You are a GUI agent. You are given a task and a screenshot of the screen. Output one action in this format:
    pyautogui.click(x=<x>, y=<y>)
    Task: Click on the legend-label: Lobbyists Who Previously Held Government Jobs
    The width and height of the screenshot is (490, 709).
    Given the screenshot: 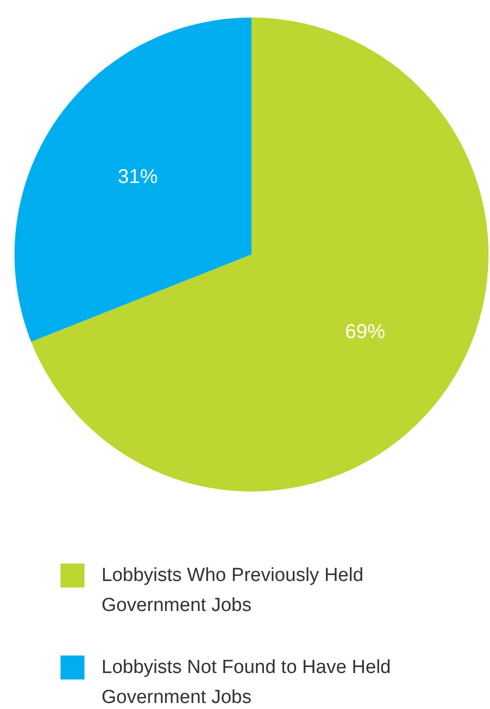 What is the action you would take?
    pyautogui.click(x=233, y=590)
    